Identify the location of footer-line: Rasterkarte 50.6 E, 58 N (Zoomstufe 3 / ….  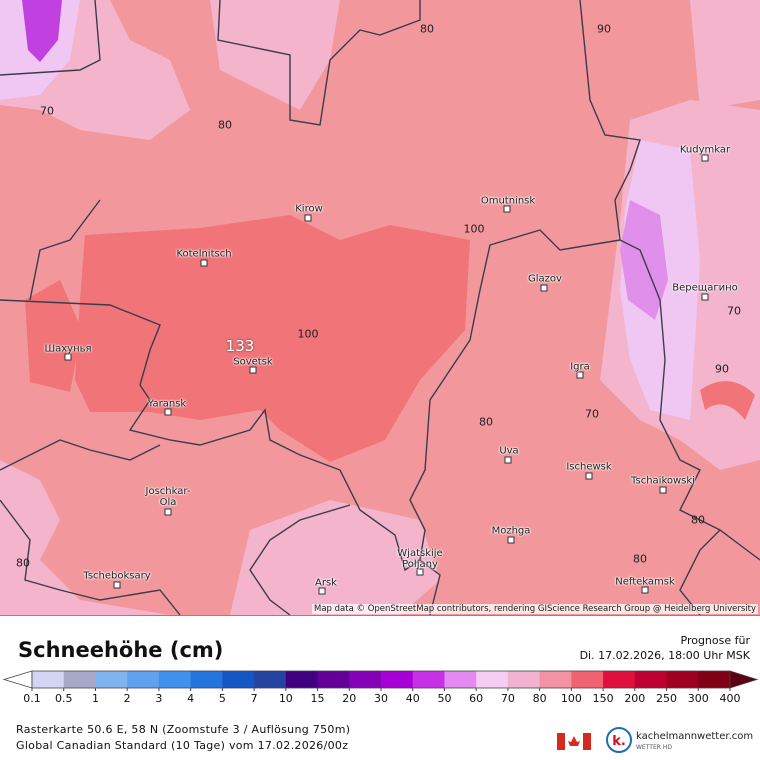
(183, 729).